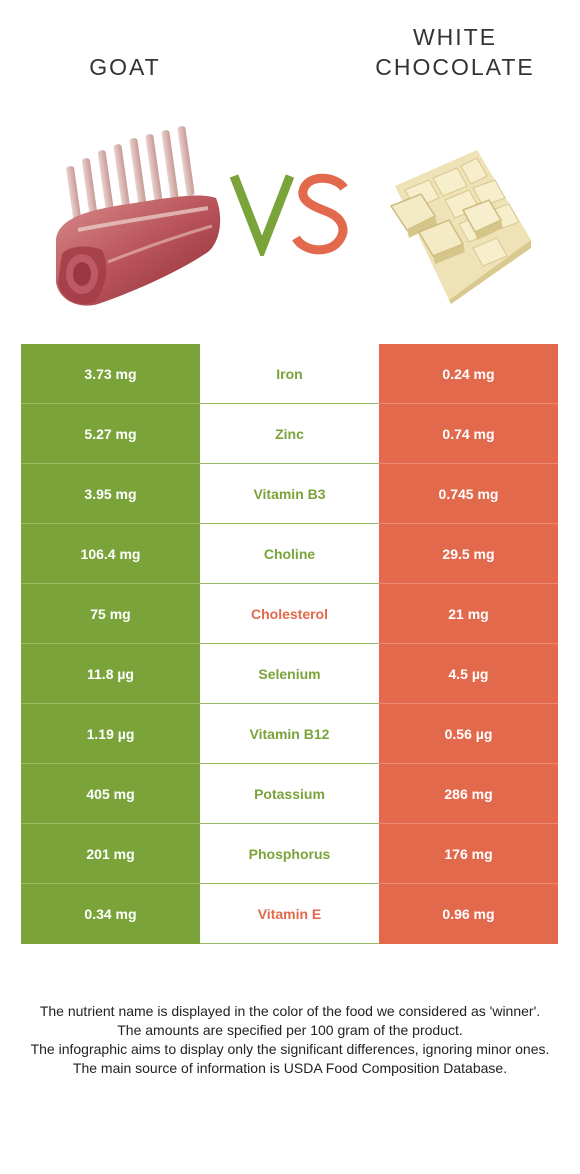  What do you see at coordinates (468, 434) in the screenshot?
I see `white-chocolate-value-cell: 0.74 mg` at bounding box center [468, 434].